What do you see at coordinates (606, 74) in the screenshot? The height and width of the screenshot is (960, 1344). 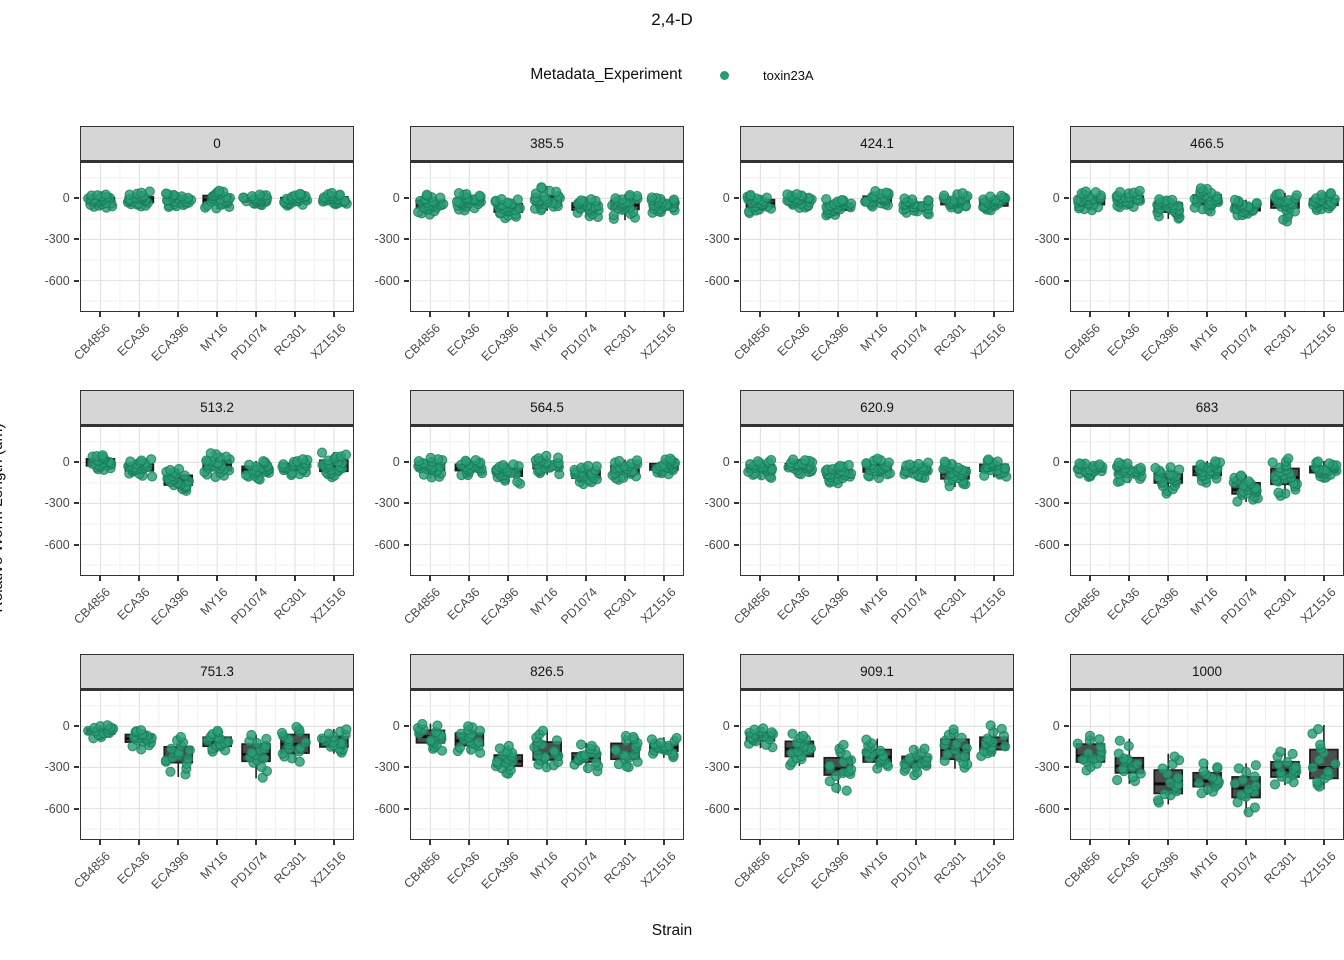 I see `legend-title: Metadata_Experiment` at bounding box center [606, 74].